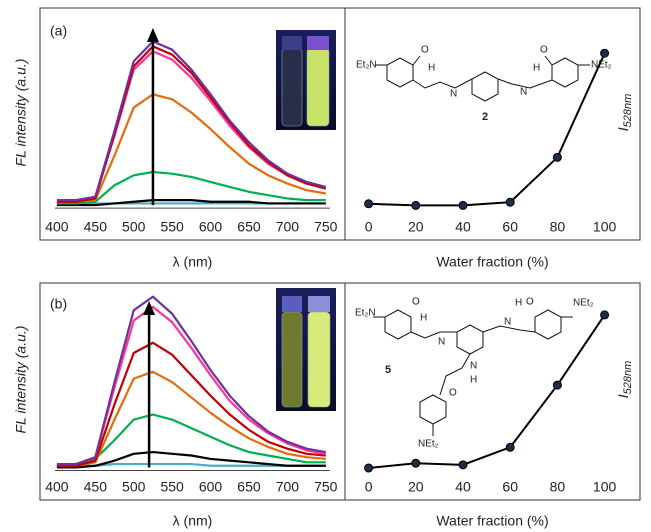  I want to click on panel-label: (b), so click(58, 304).